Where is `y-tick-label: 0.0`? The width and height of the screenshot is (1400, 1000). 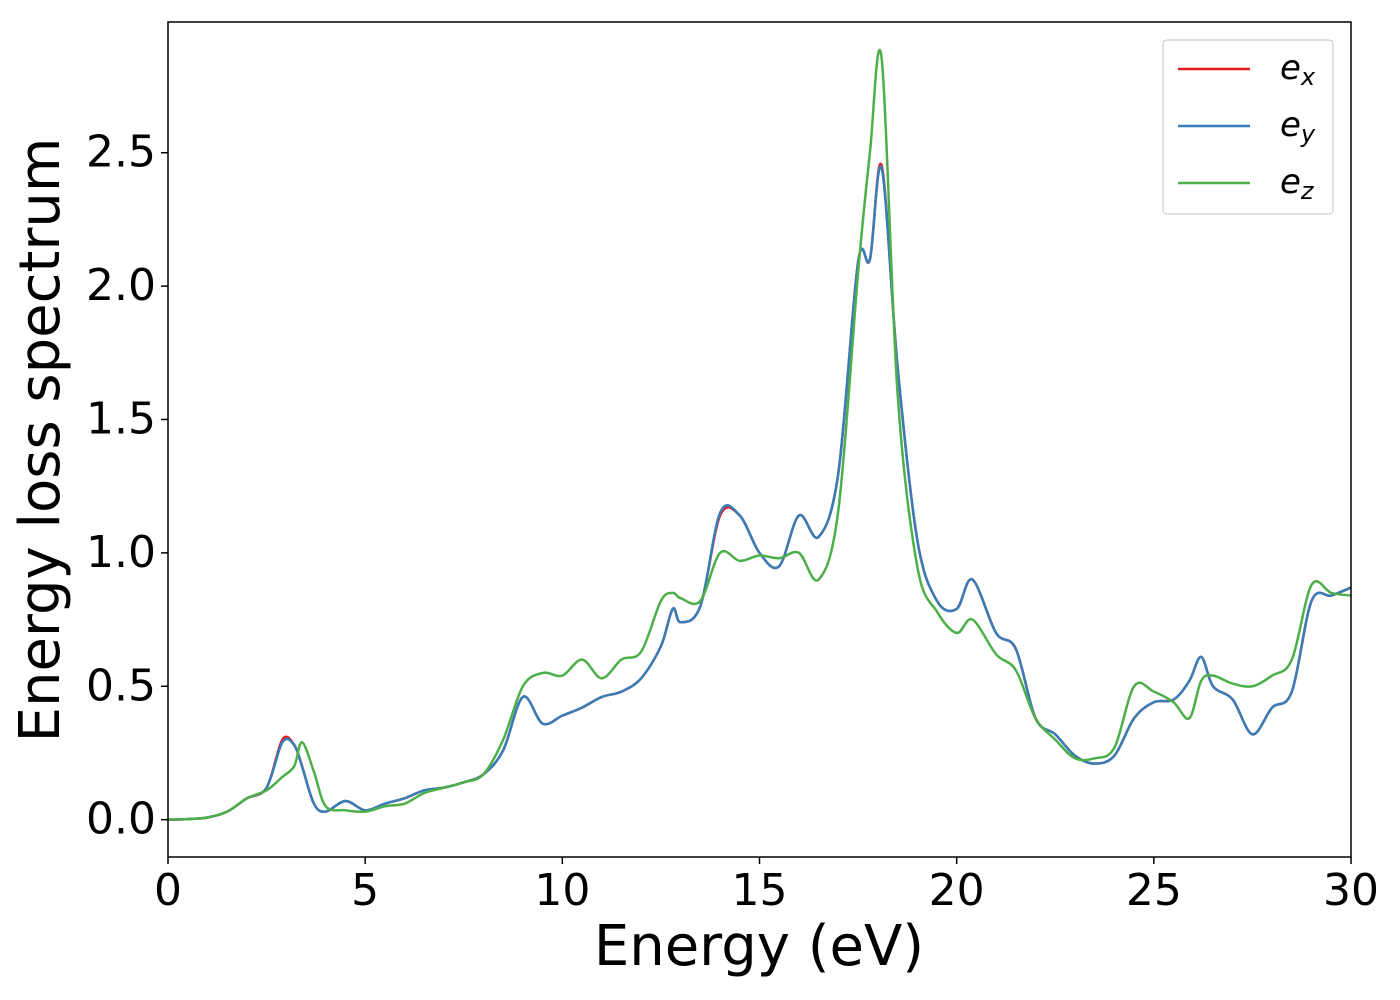 y-tick-label: 0.0 is located at coordinates (121, 819).